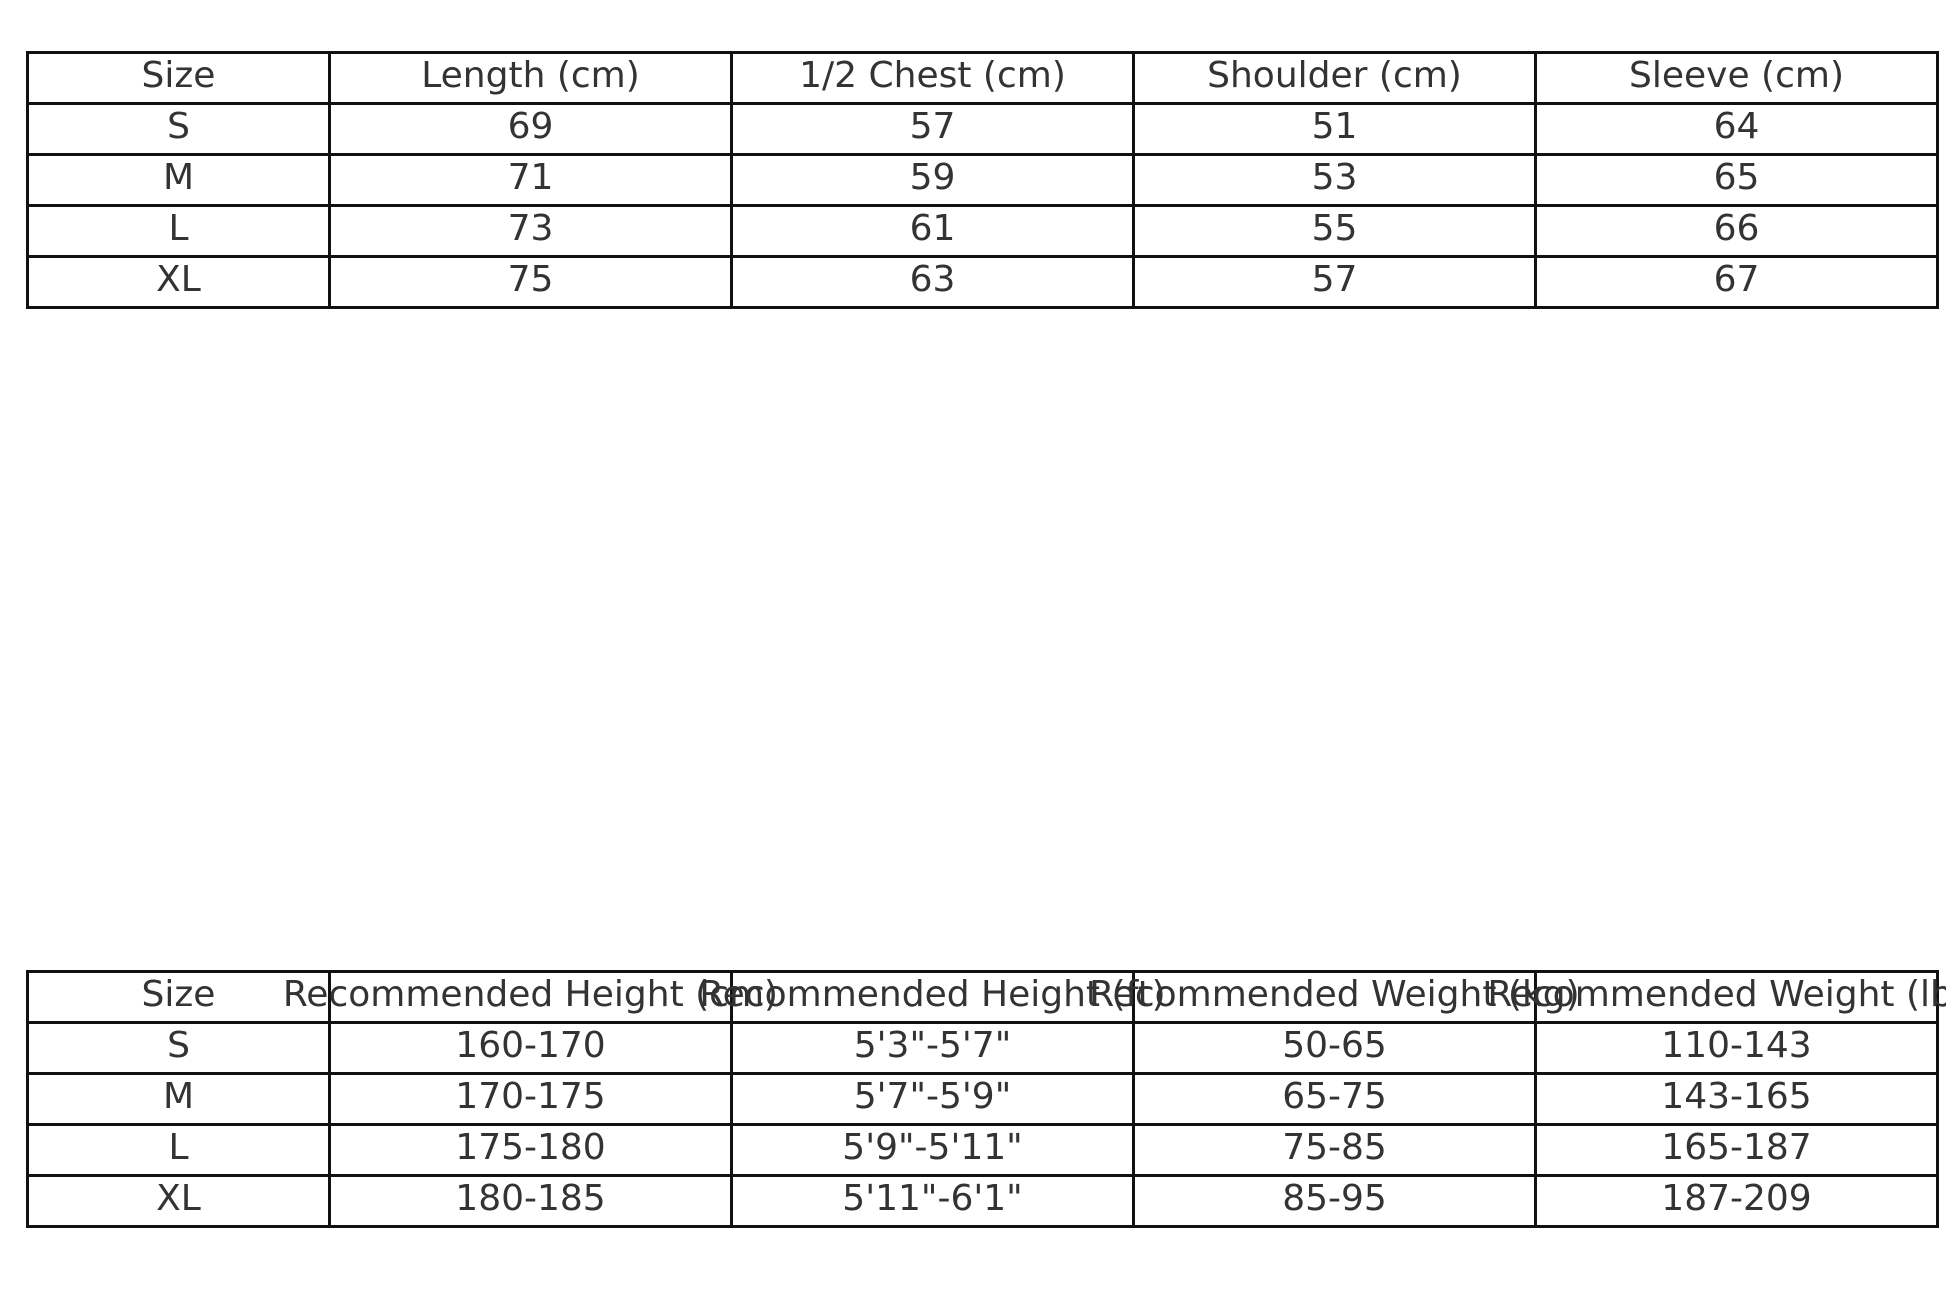 This screenshot has height=1291, width=1946. Describe the element at coordinates (530, 280) in the screenshot. I see `cell-value: 75` at that location.